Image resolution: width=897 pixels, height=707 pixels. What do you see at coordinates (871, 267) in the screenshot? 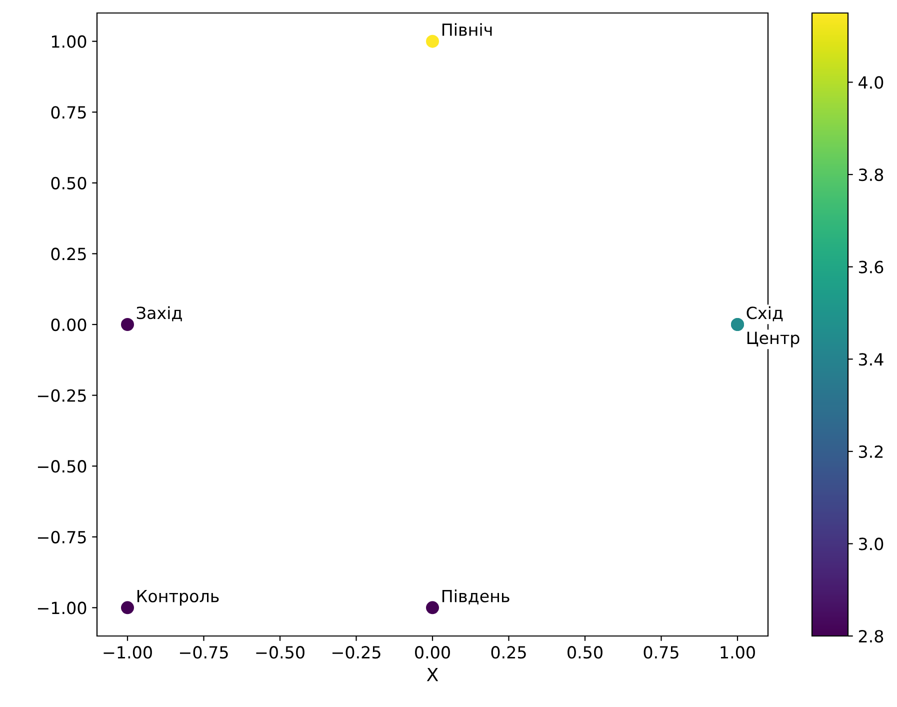
I see `color-bar-label: 3.6` at bounding box center [871, 267].